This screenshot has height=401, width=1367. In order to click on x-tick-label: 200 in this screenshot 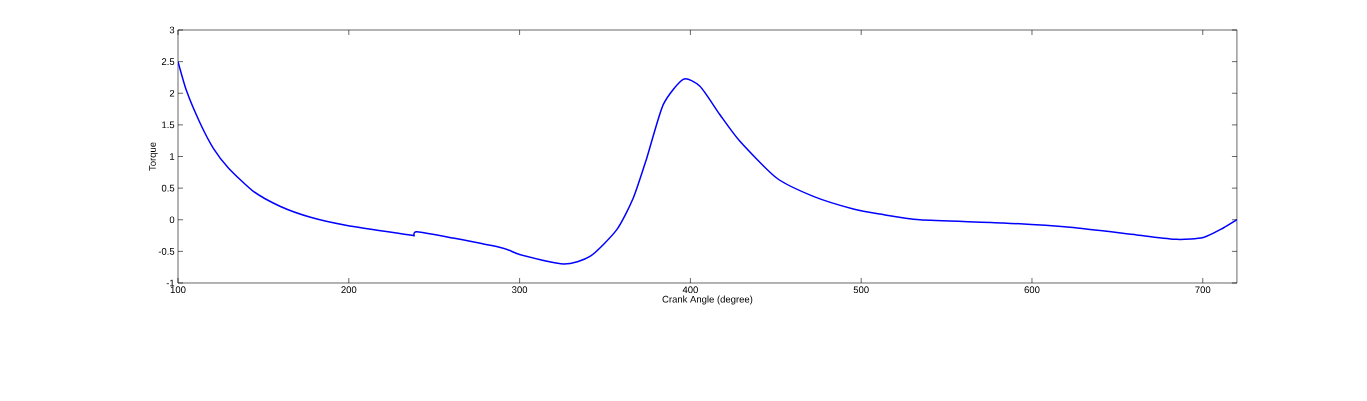, I will do `click(349, 290)`.